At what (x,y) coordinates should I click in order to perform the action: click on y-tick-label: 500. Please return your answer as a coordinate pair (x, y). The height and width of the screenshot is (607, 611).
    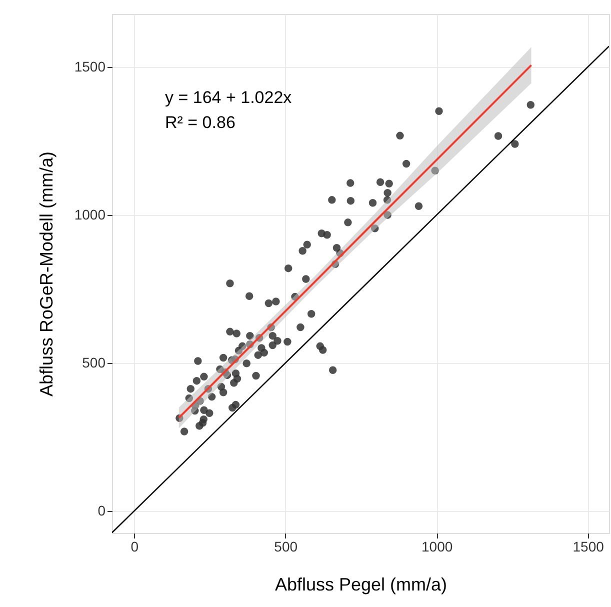
    Looking at the image, I should click on (94, 362).